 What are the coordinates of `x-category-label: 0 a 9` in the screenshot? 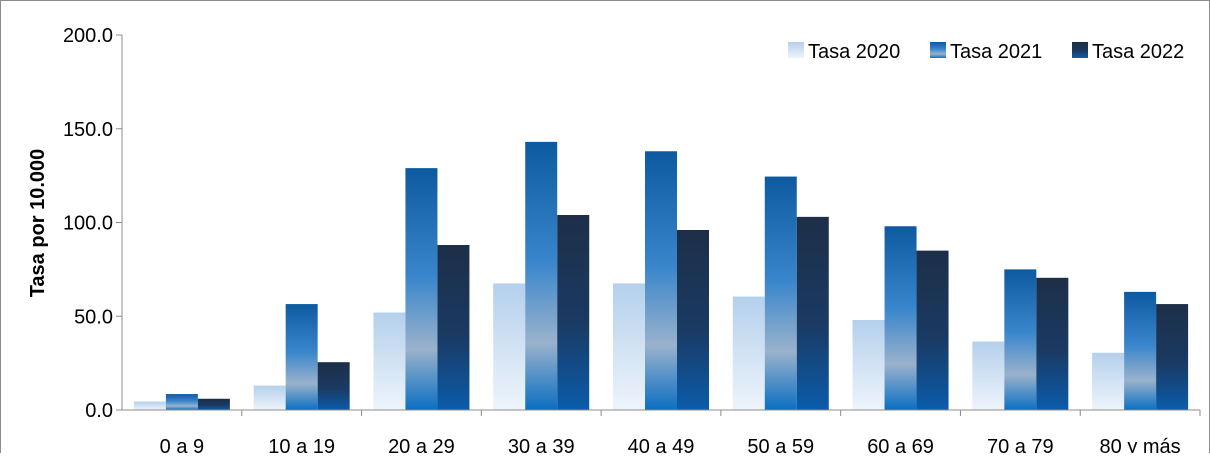 It's located at (182, 444).